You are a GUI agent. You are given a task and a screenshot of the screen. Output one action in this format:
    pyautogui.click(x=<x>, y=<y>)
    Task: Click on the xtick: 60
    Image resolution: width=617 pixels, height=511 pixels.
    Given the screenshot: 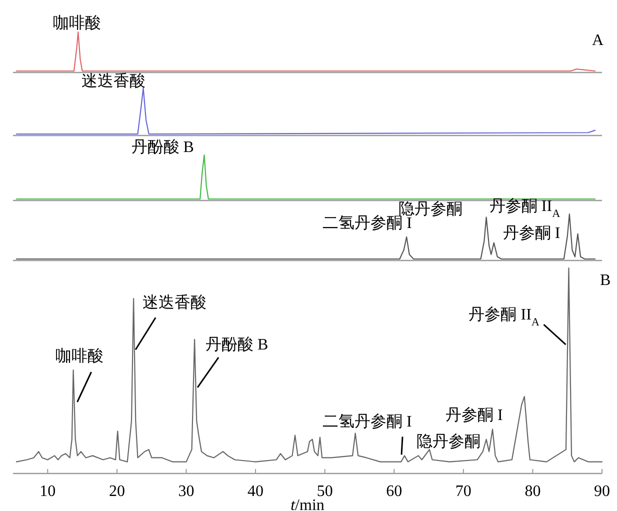 What is the action you would take?
    pyautogui.click(x=394, y=491)
    